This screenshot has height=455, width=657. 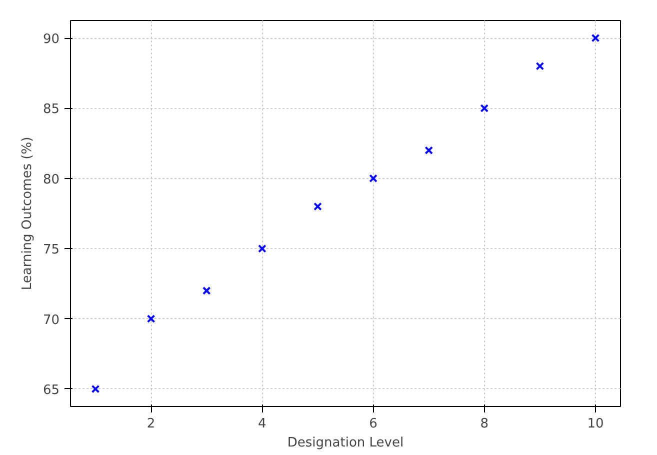 What do you see at coordinates (151, 424) in the screenshot?
I see `x-tick-label: 2` at bounding box center [151, 424].